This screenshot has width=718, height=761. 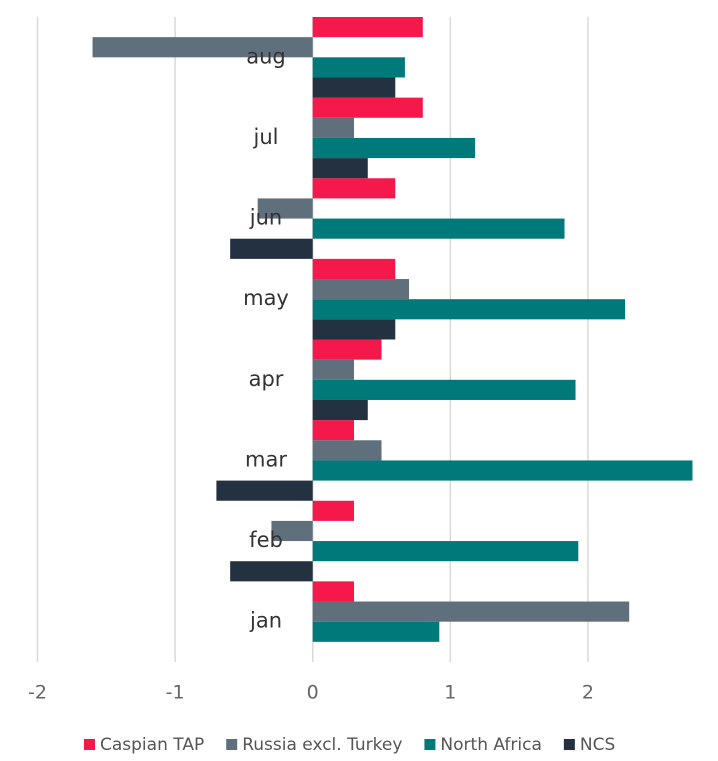 I want to click on y-tick-label: mar, so click(x=266, y=459).